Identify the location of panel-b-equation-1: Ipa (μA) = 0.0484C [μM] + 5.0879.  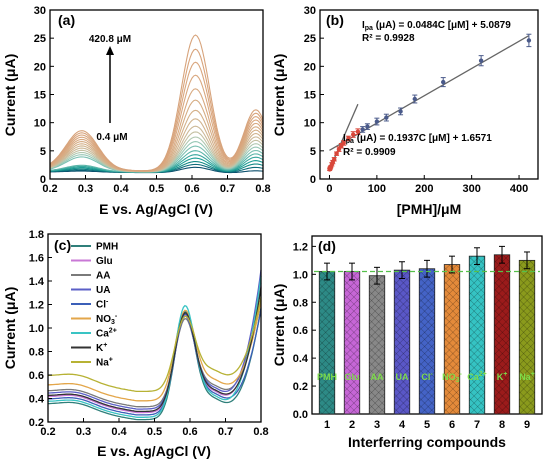
(436, 26).